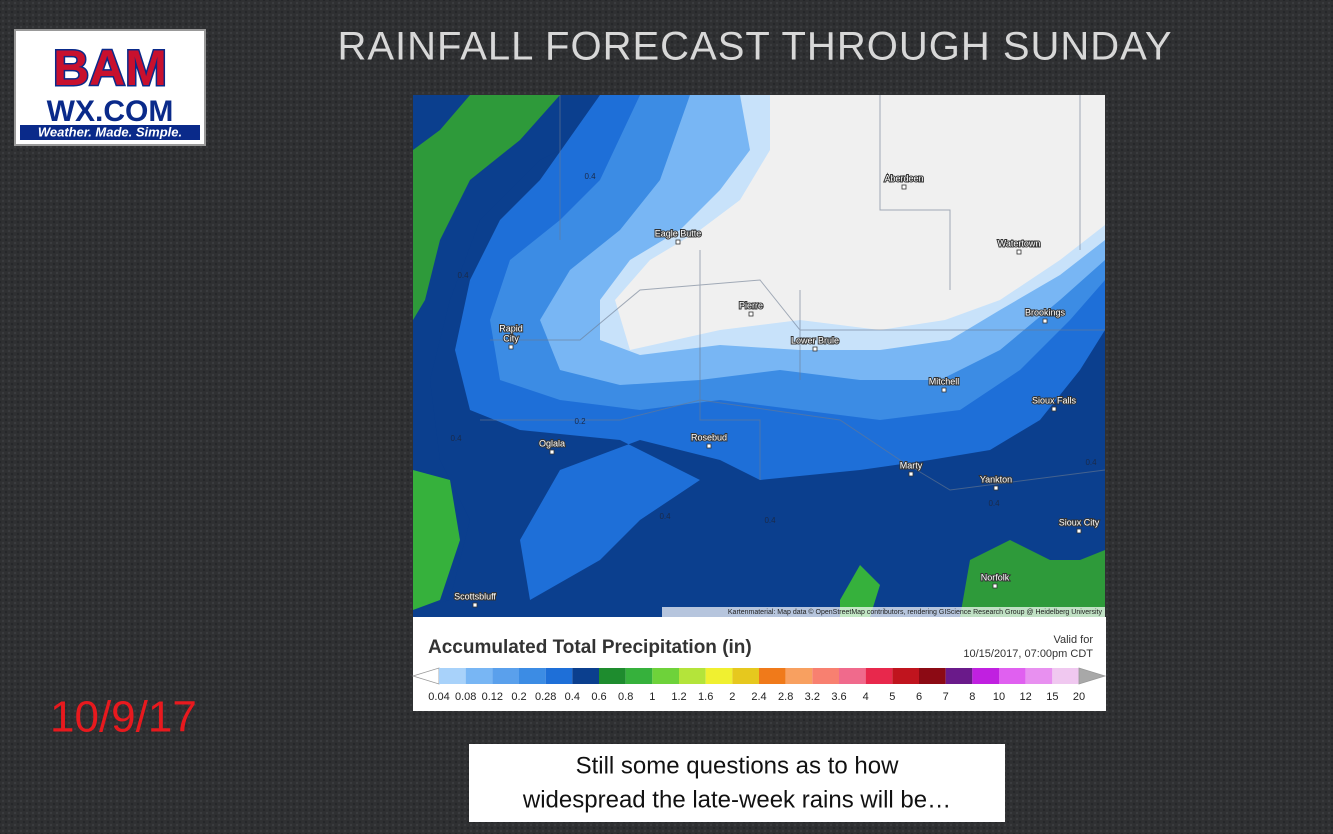 Image resolution: width=1333 pixels, height=834 pixels. What do you see at coordinates (1092, 676) in the screenshot?
I see `colorbar-high` at bounding box center [1092, 676].